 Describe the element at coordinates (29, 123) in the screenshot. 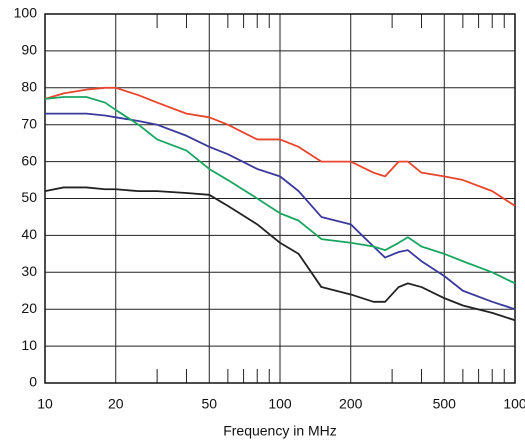

I see `y-tick-label: 70` at that location.